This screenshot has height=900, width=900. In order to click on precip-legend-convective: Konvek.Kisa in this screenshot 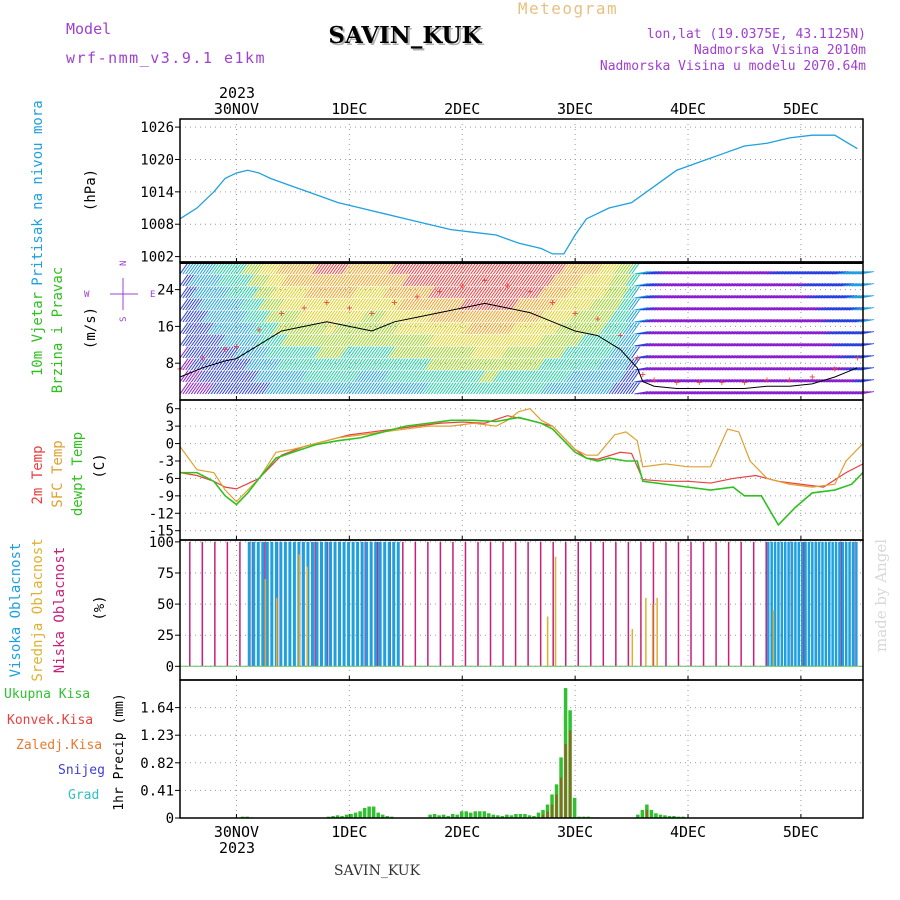, I will do `click(50, 720)`.